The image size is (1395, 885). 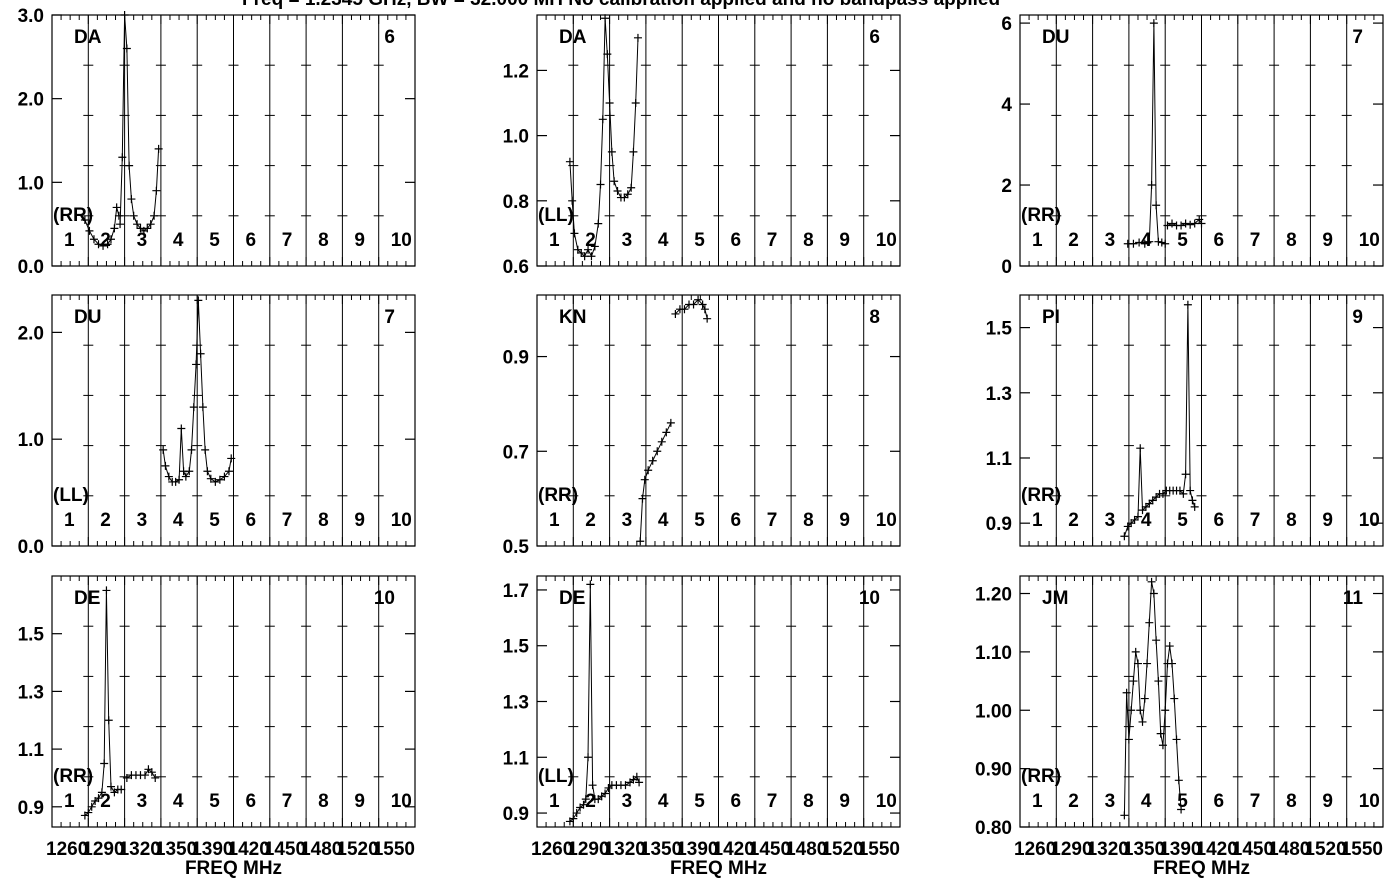 I want to click on y-tick-label: 0.8, so click(x=516, y=202).